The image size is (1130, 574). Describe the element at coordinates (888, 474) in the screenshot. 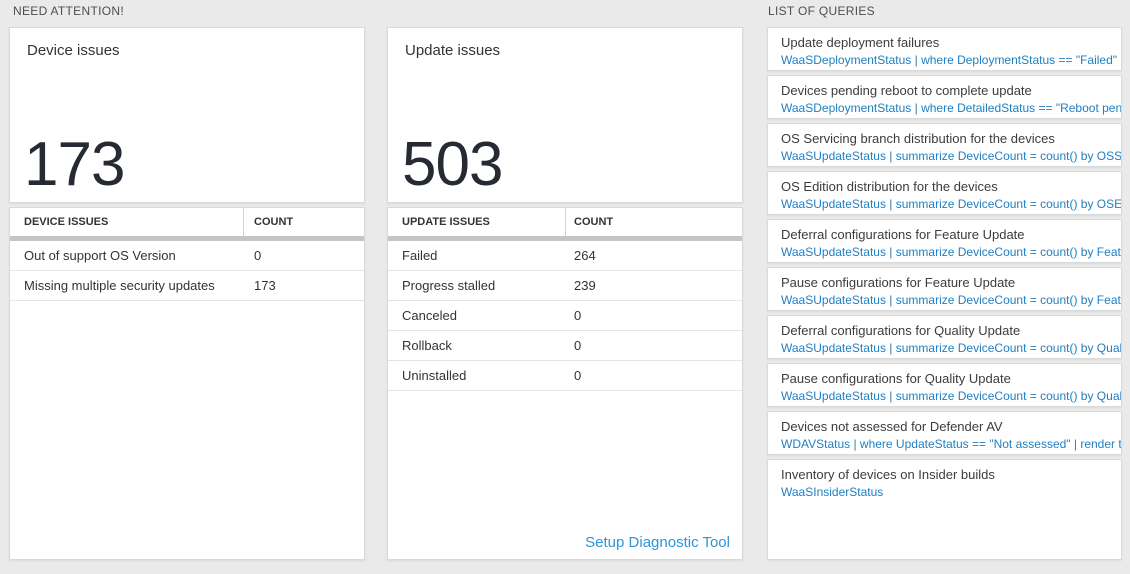

I see `query-title: Inventory of devices on Insider builds` at that location.